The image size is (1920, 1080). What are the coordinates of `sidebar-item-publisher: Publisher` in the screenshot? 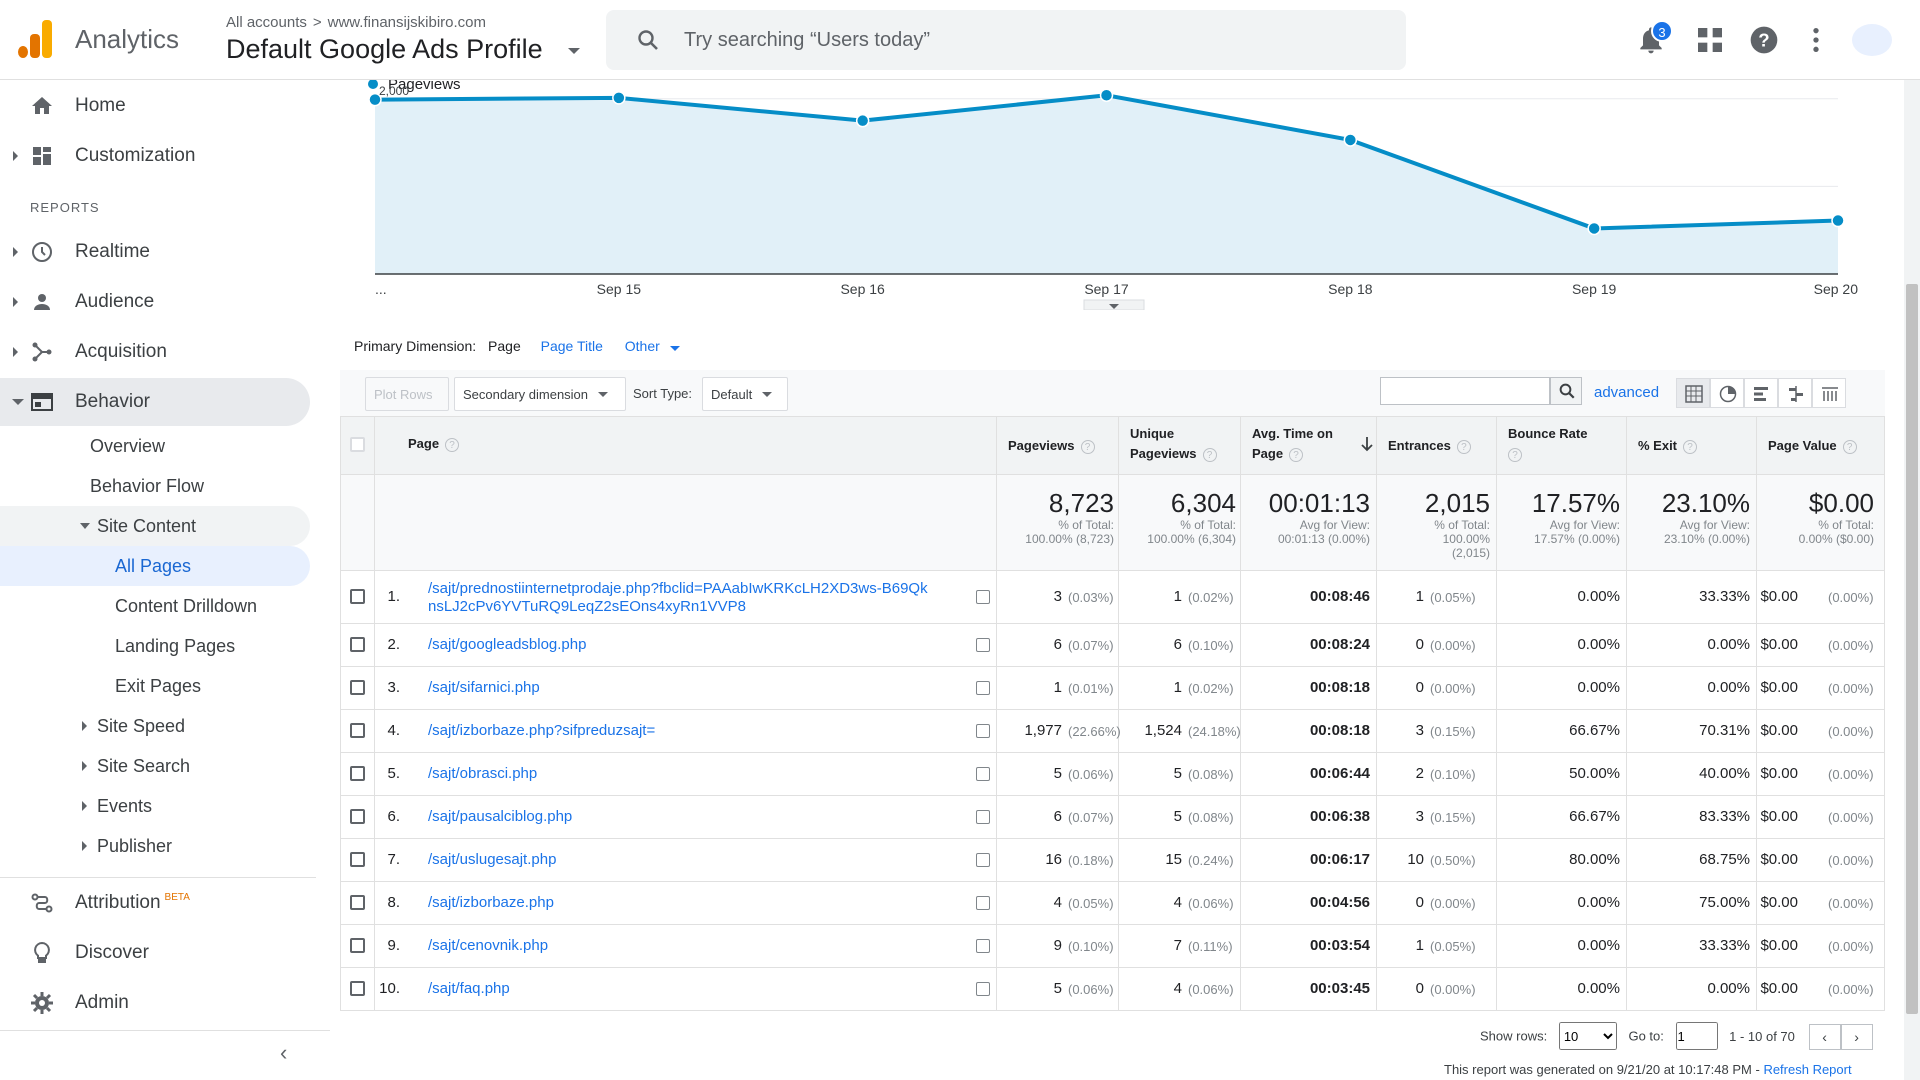 It's located at (155, 846).